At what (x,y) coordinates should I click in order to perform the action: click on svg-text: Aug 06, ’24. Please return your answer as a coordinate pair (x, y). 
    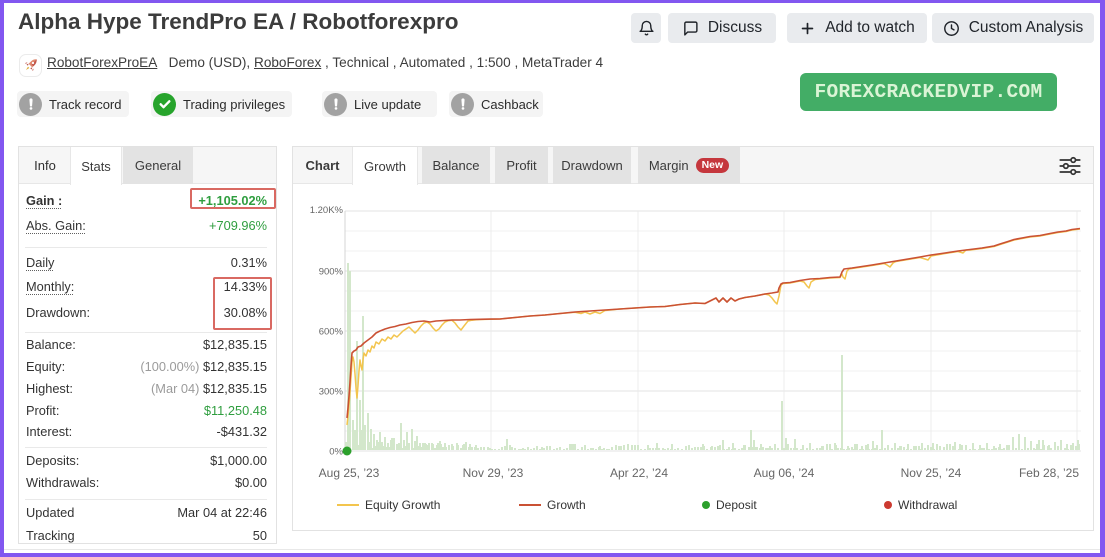
    Looking at the image, I should click on (784, 473).